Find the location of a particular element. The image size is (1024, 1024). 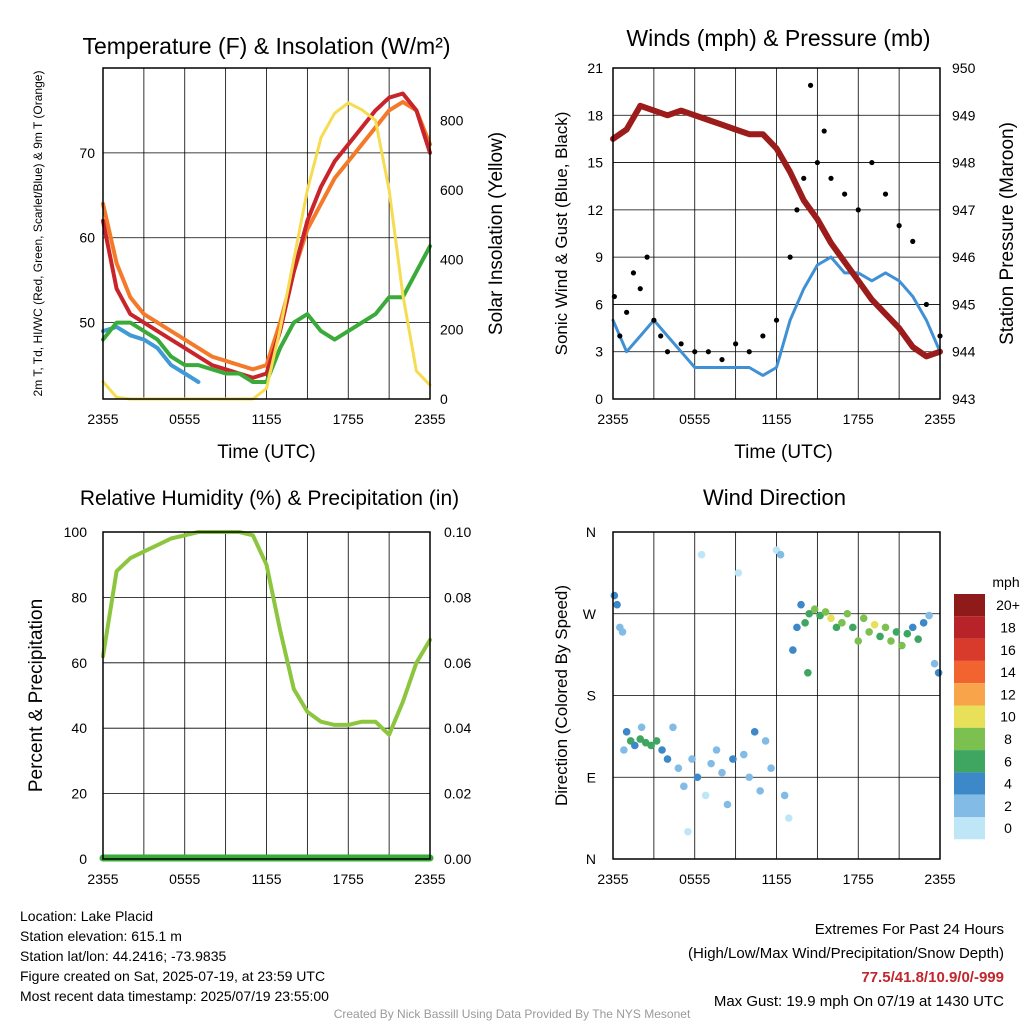

y-tick-label: 60 is located at coordinates (87, 238).